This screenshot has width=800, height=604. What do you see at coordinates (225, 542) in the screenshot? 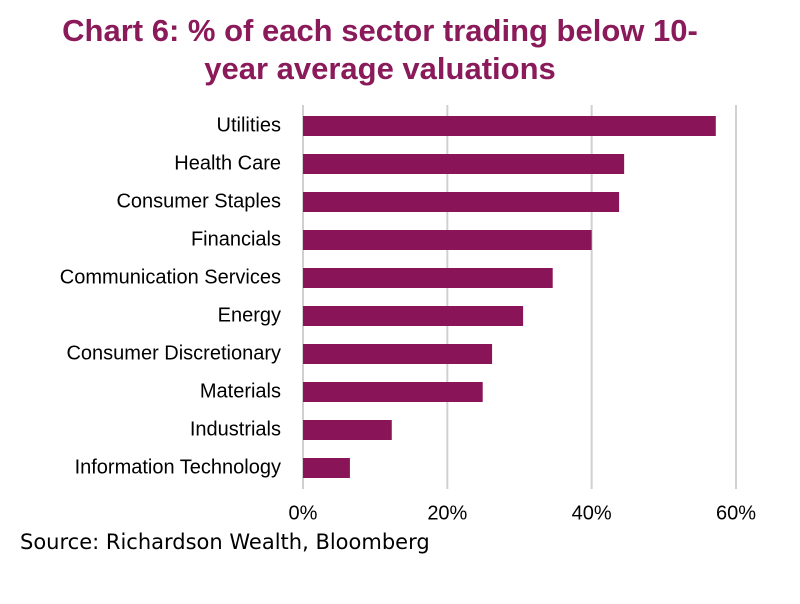
I see `source-note: Source: Richardson Wealth, Bloomberg` at bounding box center [225, 542].